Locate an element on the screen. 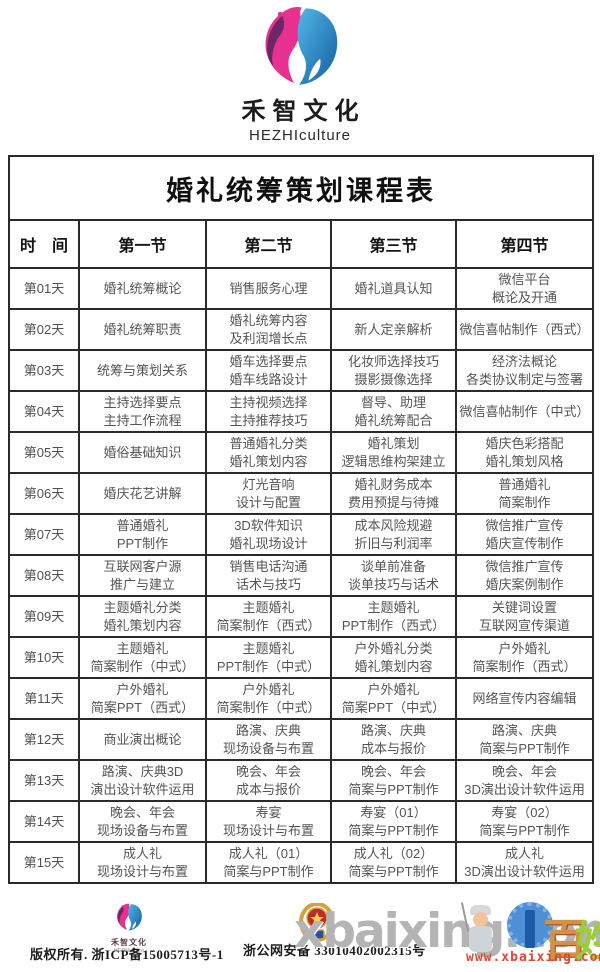 This screenshot has width=600, height=972. footer-brand-name: 禾智文化 is located at coordinates (129, 942).